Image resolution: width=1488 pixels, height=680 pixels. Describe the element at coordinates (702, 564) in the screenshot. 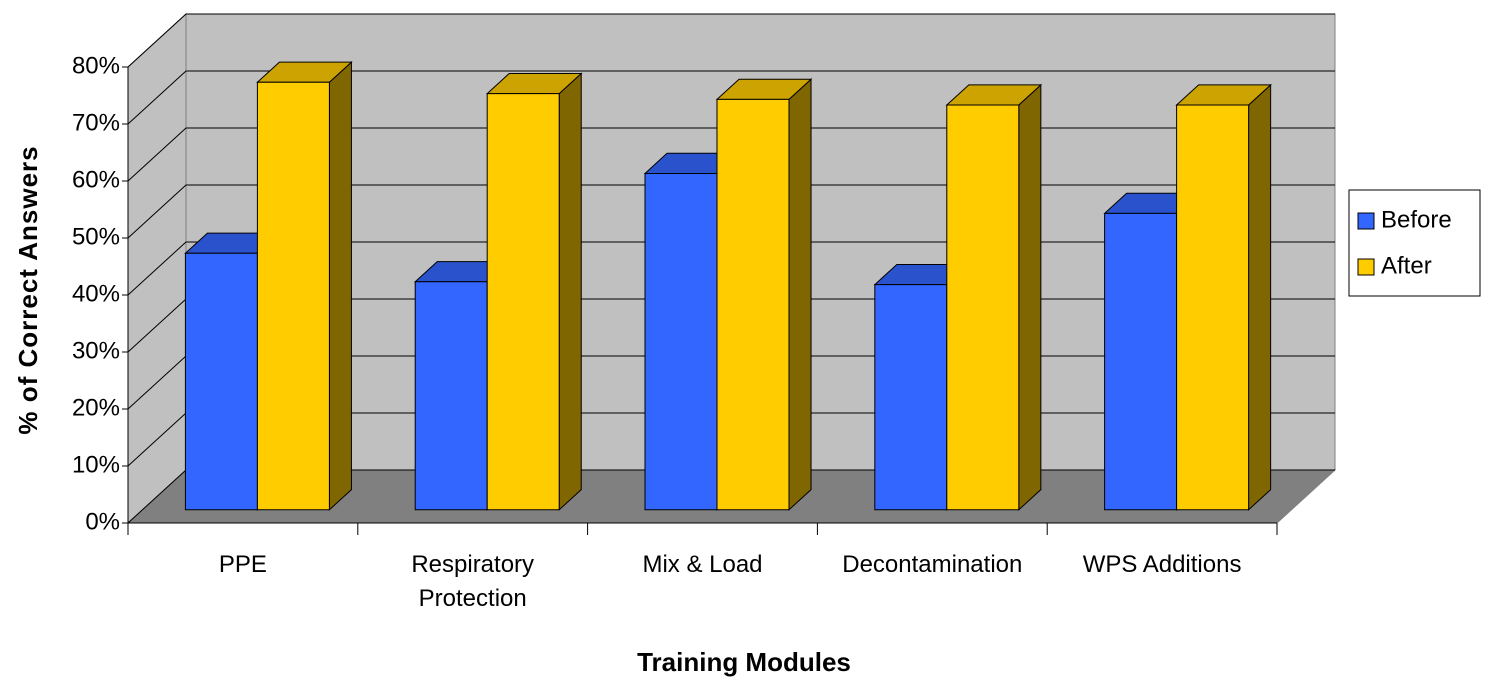

I see `x-tick-label: Mix & Load` at that location.